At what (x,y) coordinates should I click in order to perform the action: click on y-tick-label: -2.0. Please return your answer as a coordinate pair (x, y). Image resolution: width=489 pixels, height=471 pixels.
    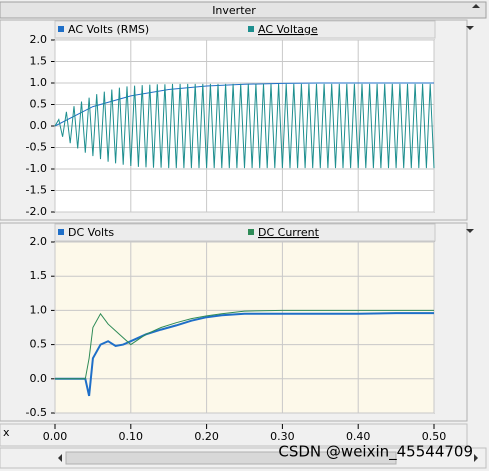
    Looking at the image, I should click on (36, 211).